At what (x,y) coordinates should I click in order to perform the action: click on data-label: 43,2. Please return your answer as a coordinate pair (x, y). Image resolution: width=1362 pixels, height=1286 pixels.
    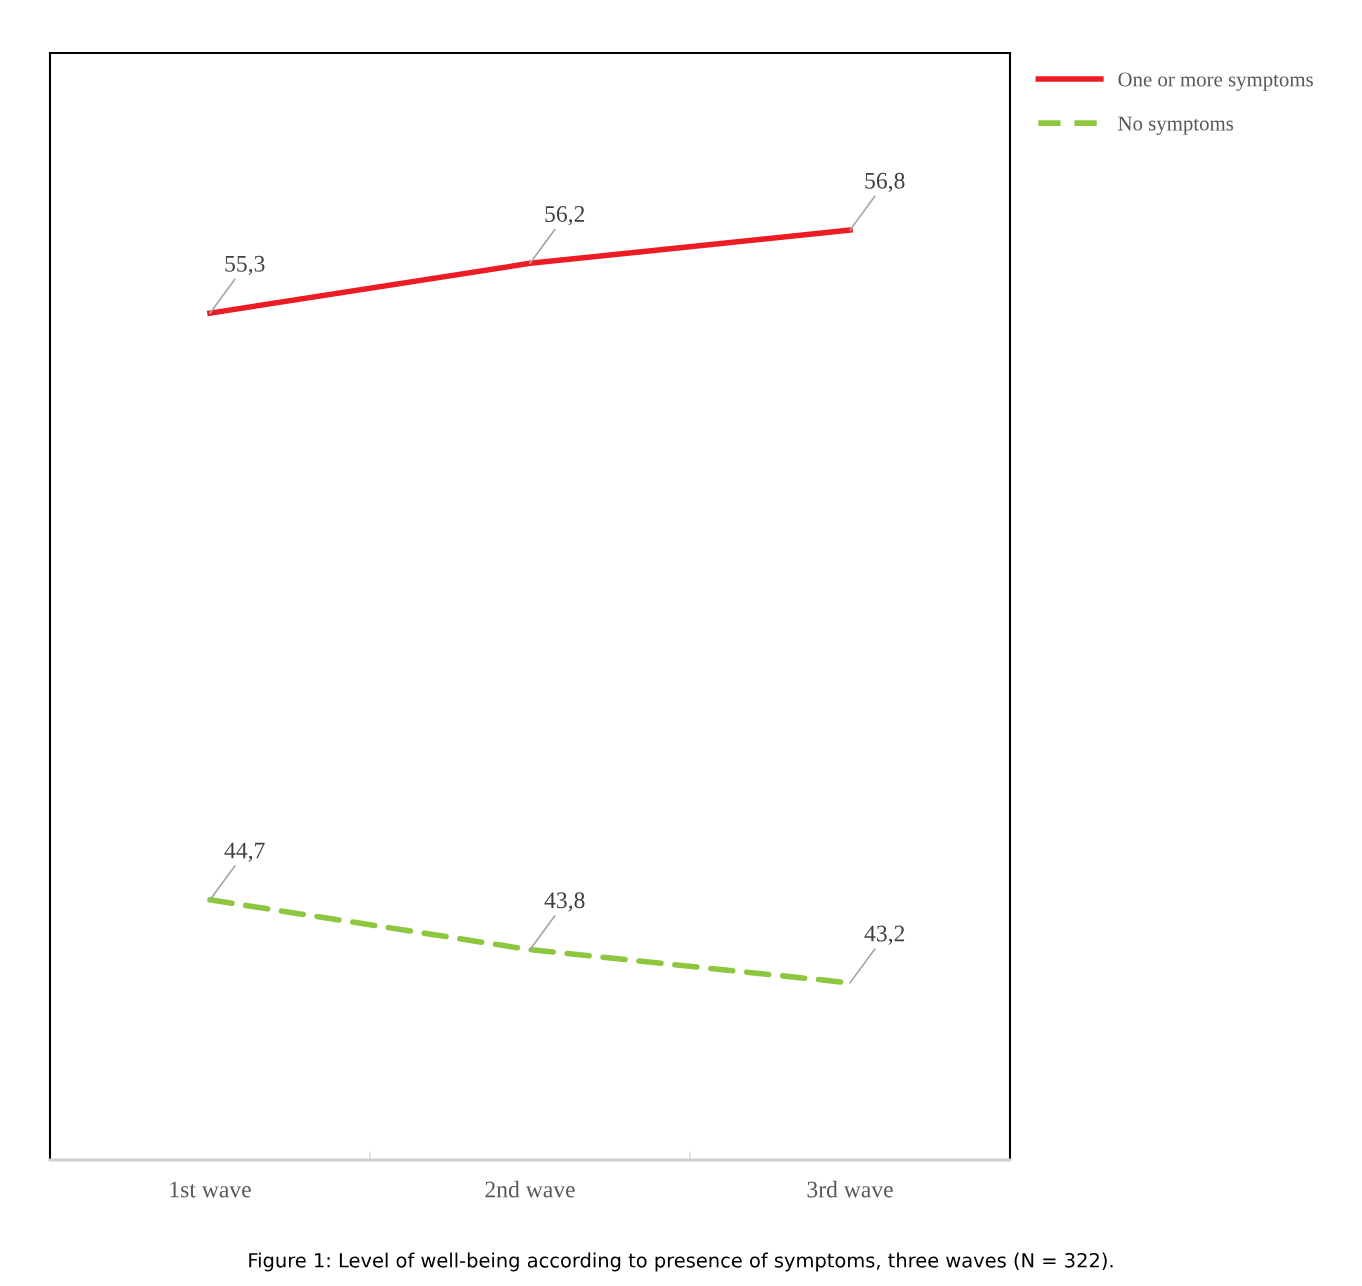
    Looking at the image, I should click on (884, 935).